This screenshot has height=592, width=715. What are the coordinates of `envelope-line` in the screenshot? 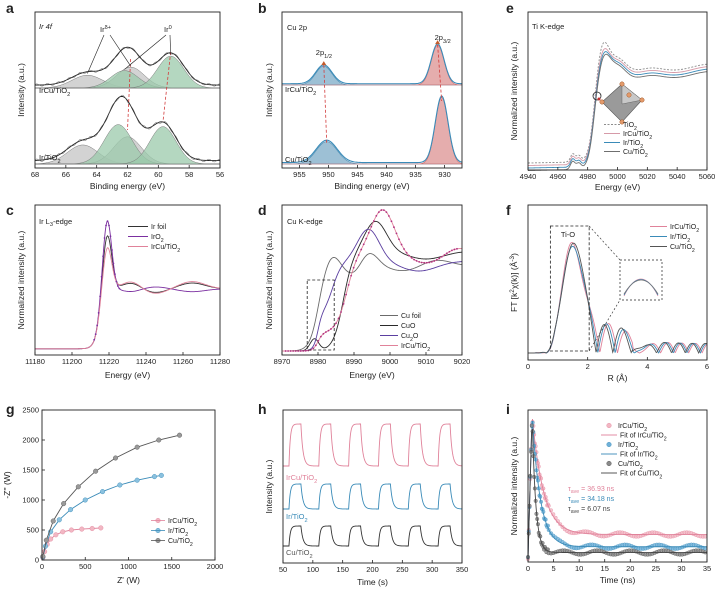 It's located at (372, 129).